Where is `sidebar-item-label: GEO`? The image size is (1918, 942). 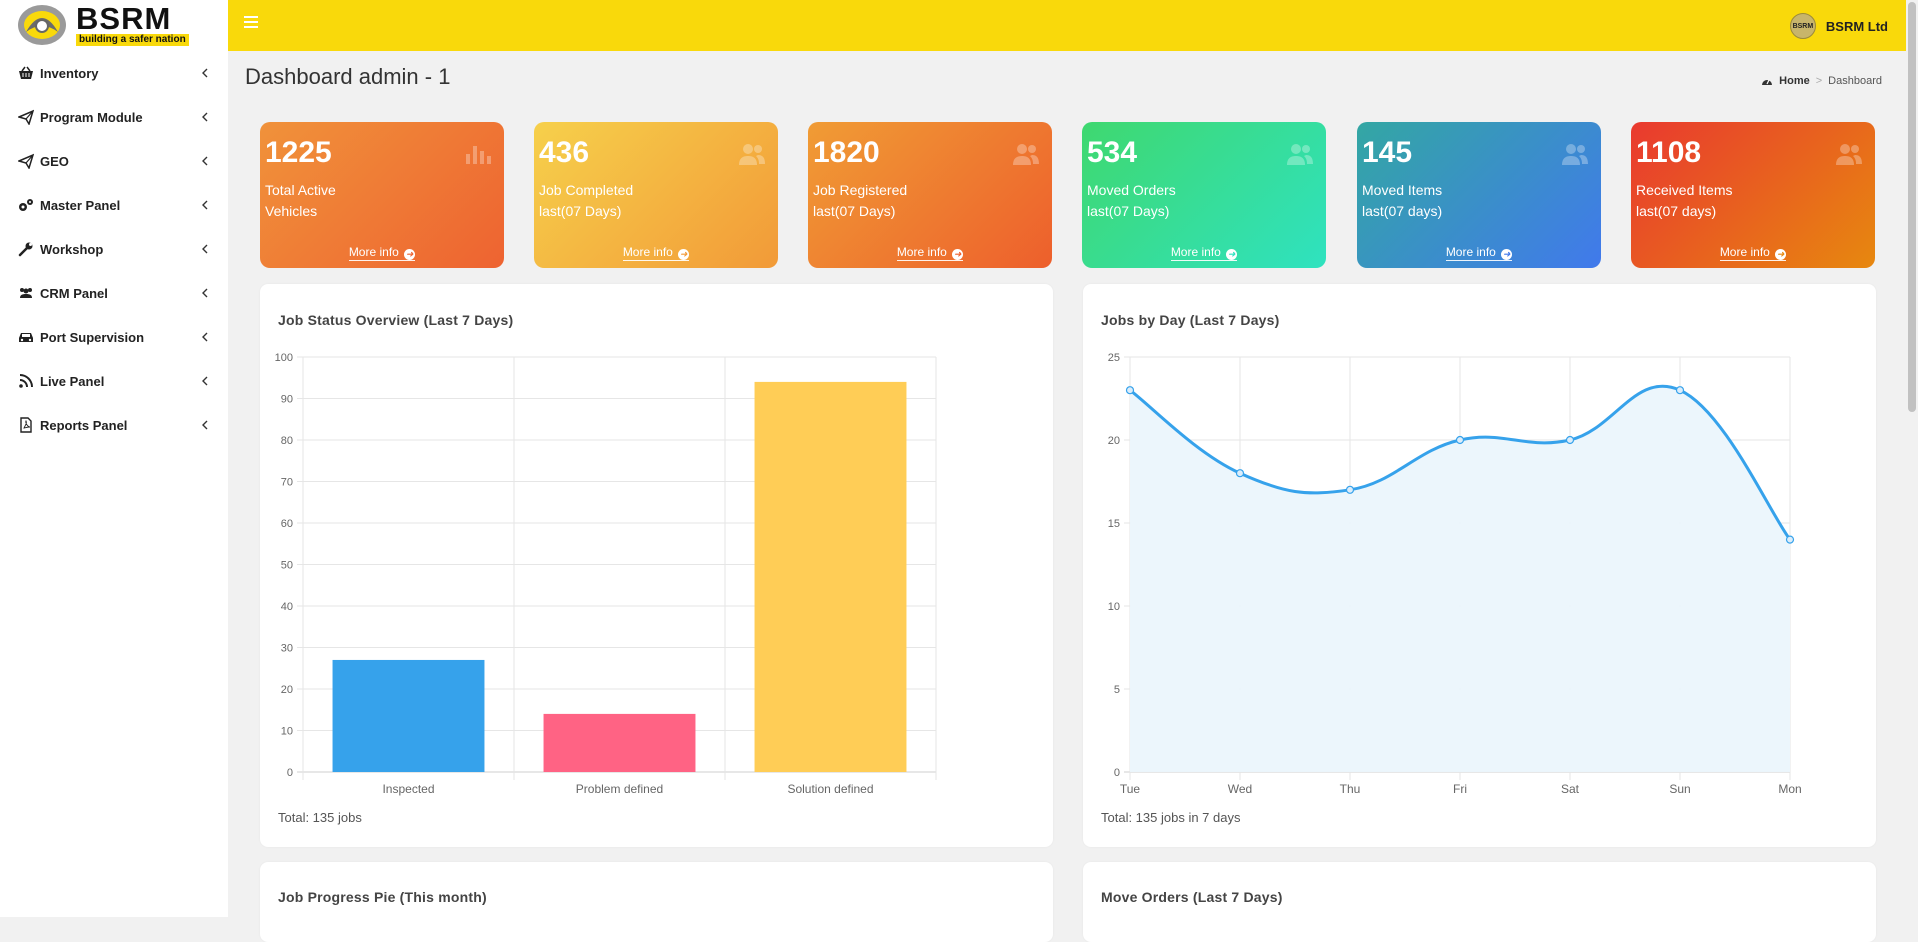 sidebar-item-label: GEO is located at coordinates (54, 161).